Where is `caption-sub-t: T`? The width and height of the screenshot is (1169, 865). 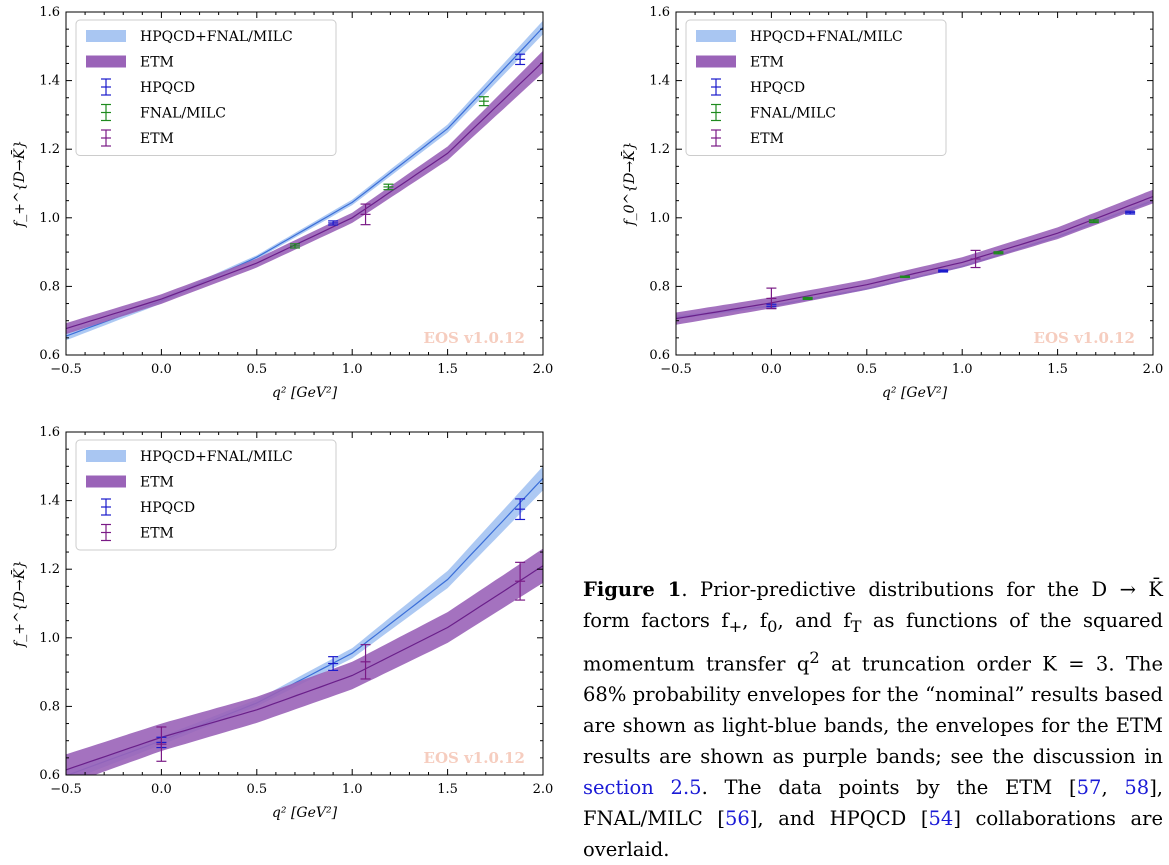 caption-sub-t: T is located at coordinates (856, 626).